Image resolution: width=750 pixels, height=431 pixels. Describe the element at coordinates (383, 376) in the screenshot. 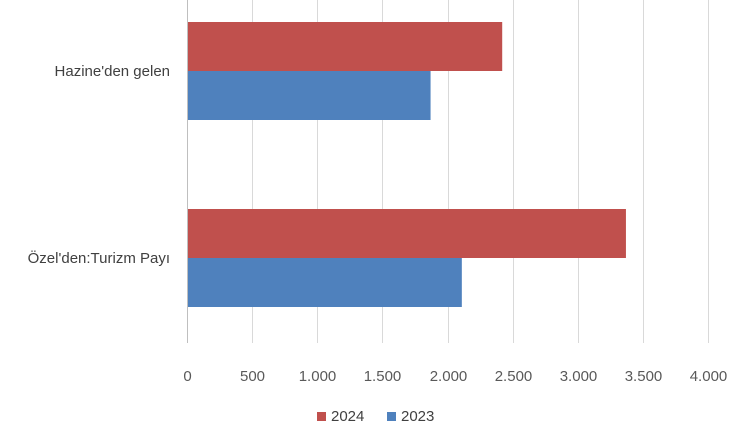

I see `x-tick-label: 1.500` at that location.